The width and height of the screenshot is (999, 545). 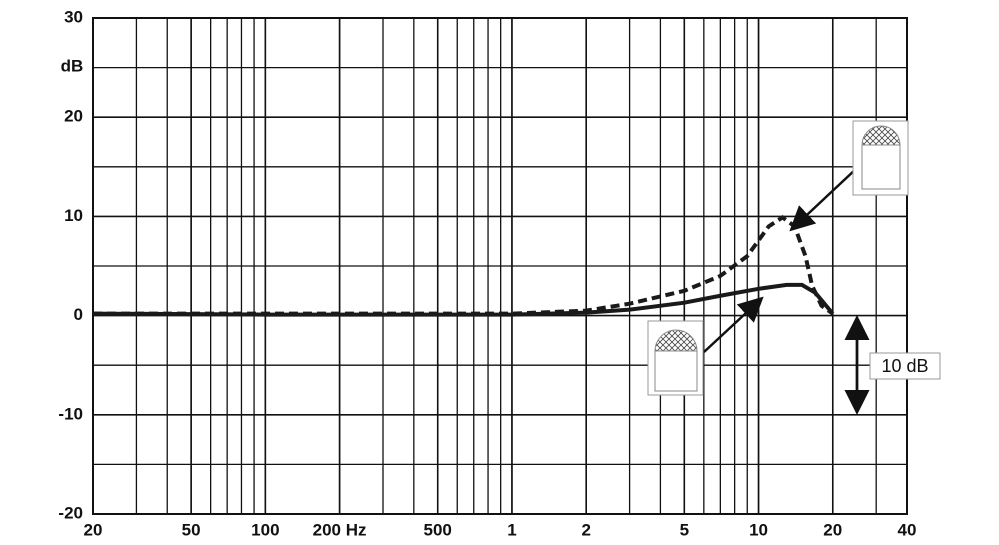 What do you see at coordinates (904, 366) in the screenshot?
I see `annotation: 10 dB` at bounding box center [904, 366].